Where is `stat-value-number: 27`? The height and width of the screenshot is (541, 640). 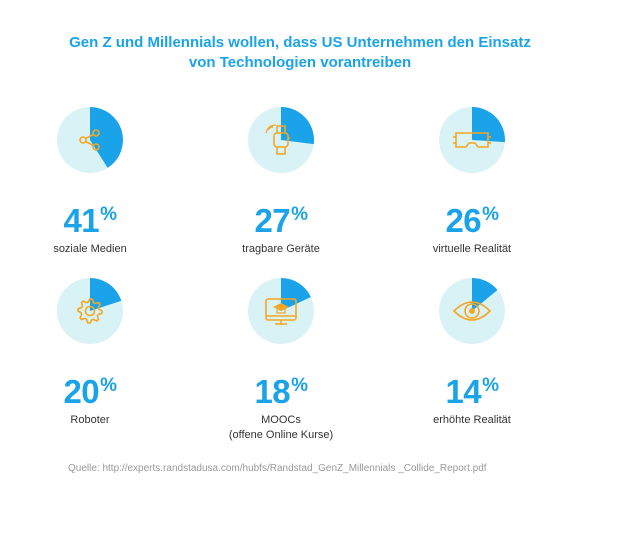
stat-value-number: 27 is located at coordinates (272, 220).